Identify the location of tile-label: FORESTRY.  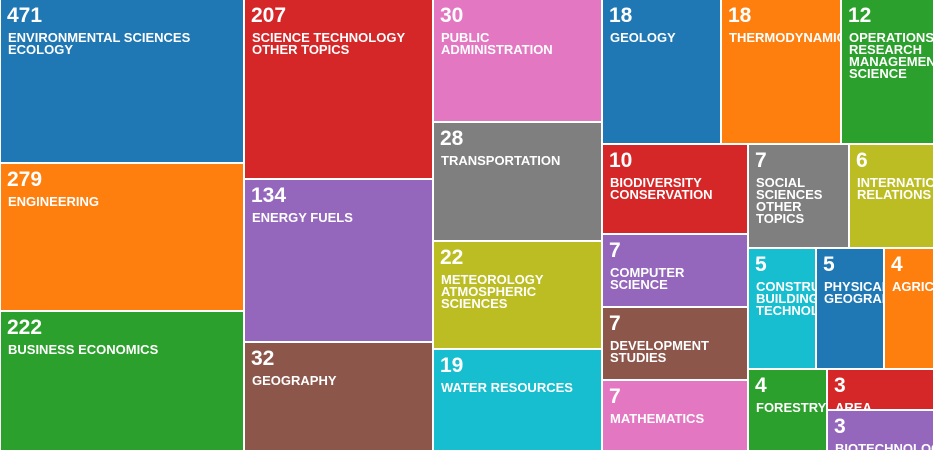
(791, 407).